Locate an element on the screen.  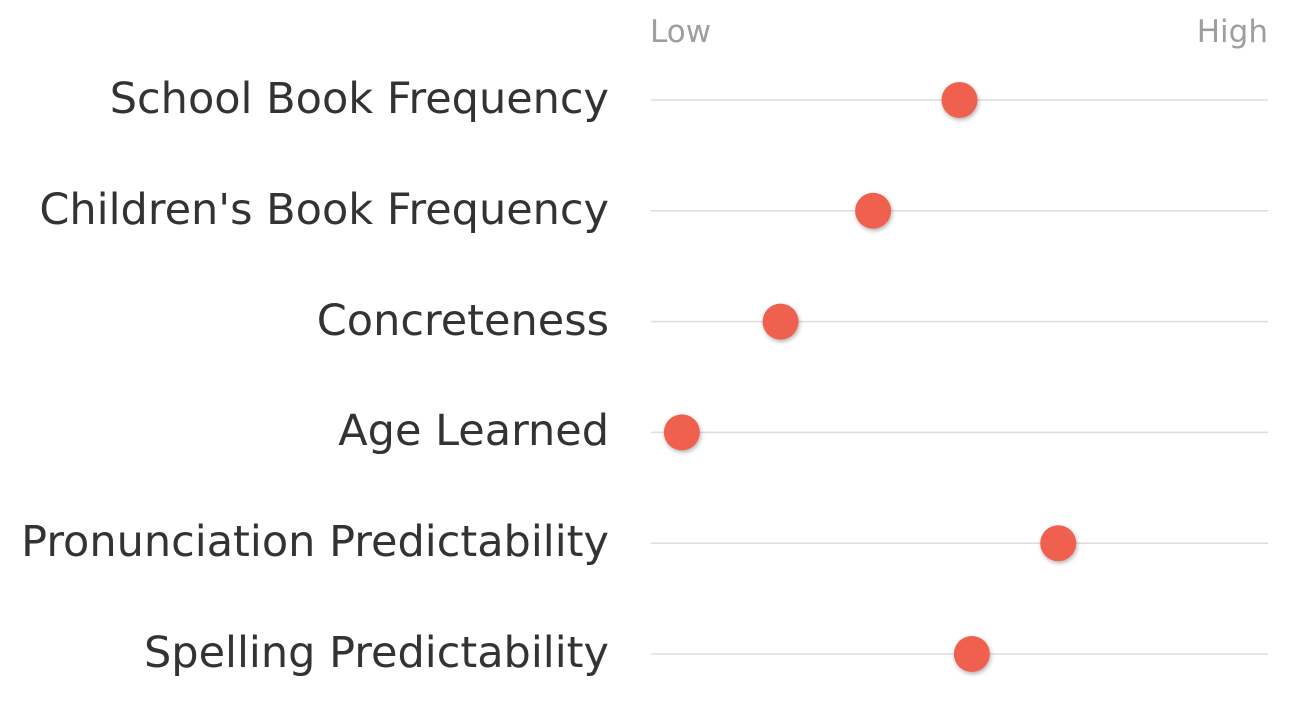
category-label: Pronunciation Predictability is located at coordinates (315, 542).